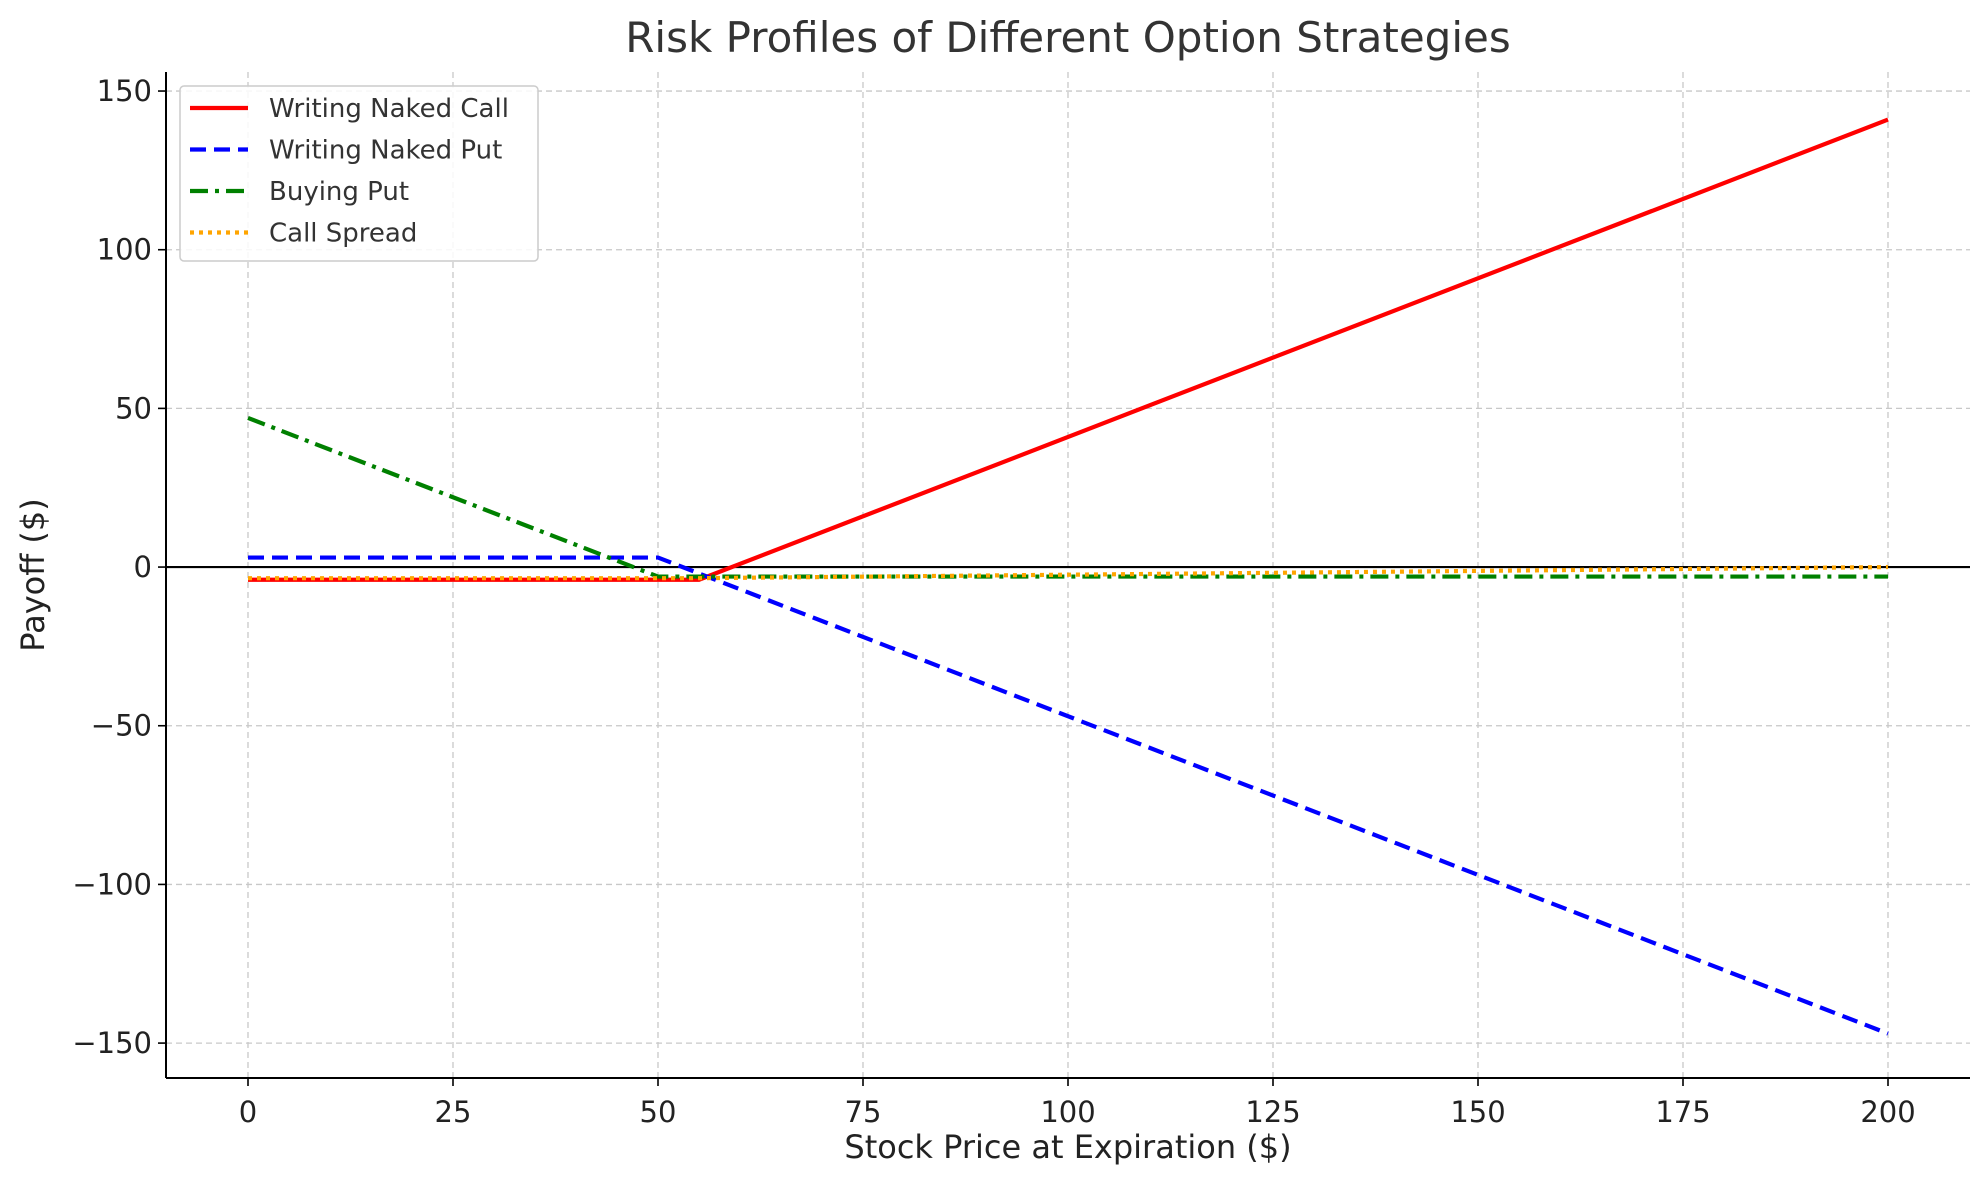 This screenshot has width=1979, height=1180. Describe the element at coordinates (343, 234) in the screenshot. I see `legend-entry-label: Call Spread` at that location.